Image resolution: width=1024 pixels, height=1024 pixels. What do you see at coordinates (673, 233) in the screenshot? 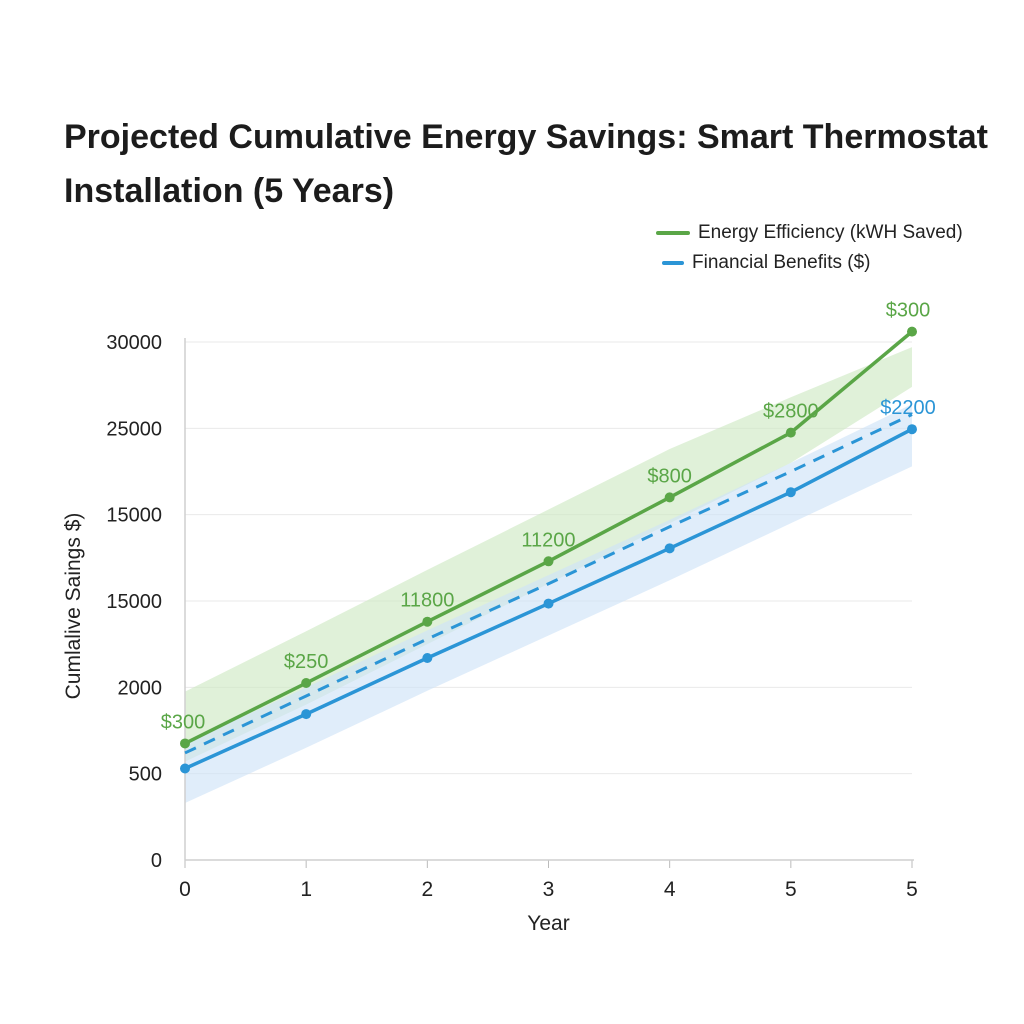
I see `legend-swatch-energy-line` at bounding box center [673, 233].